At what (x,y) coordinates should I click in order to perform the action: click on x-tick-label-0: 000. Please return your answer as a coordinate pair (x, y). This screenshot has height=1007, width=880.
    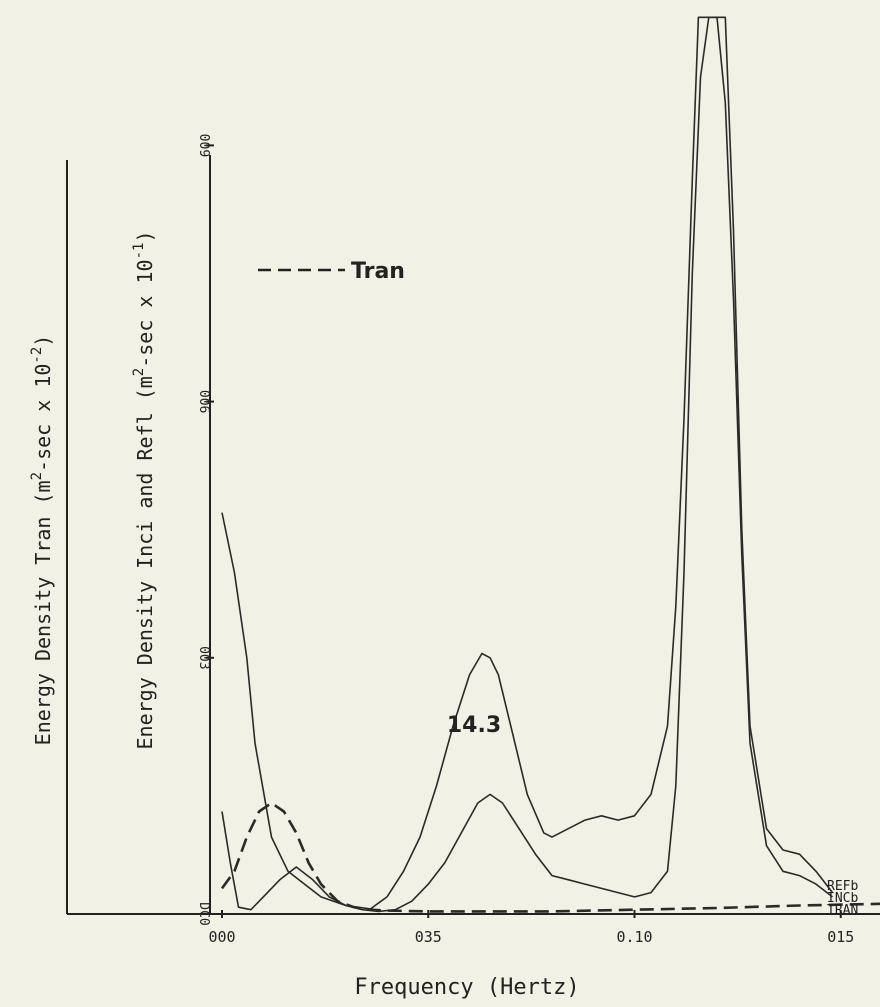
    Looking at the image, I should click on (221, 937).